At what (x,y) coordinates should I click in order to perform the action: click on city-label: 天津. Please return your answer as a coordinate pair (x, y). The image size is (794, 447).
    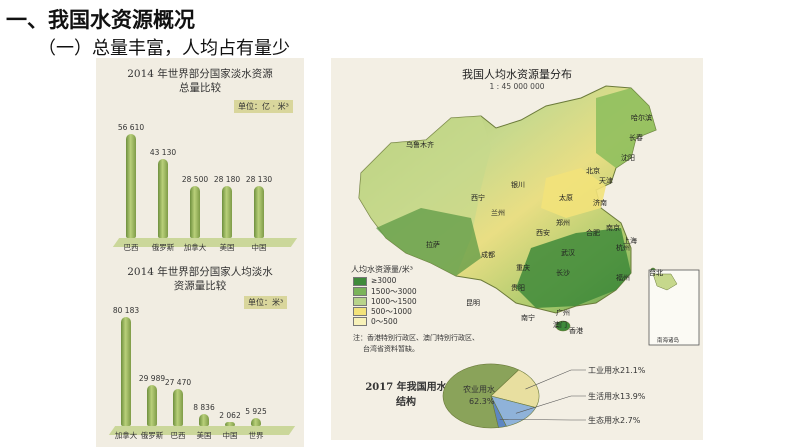
    Looking at the image, I should click on (606, 181).